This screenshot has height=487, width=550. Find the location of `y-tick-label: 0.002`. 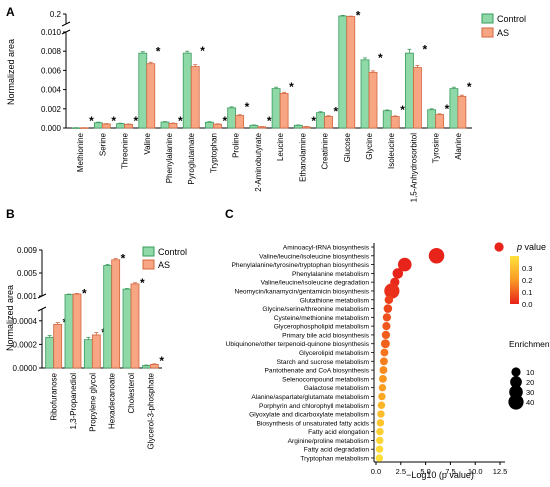

y-tick-label: 0.002 is located at coordinates (51, 109).